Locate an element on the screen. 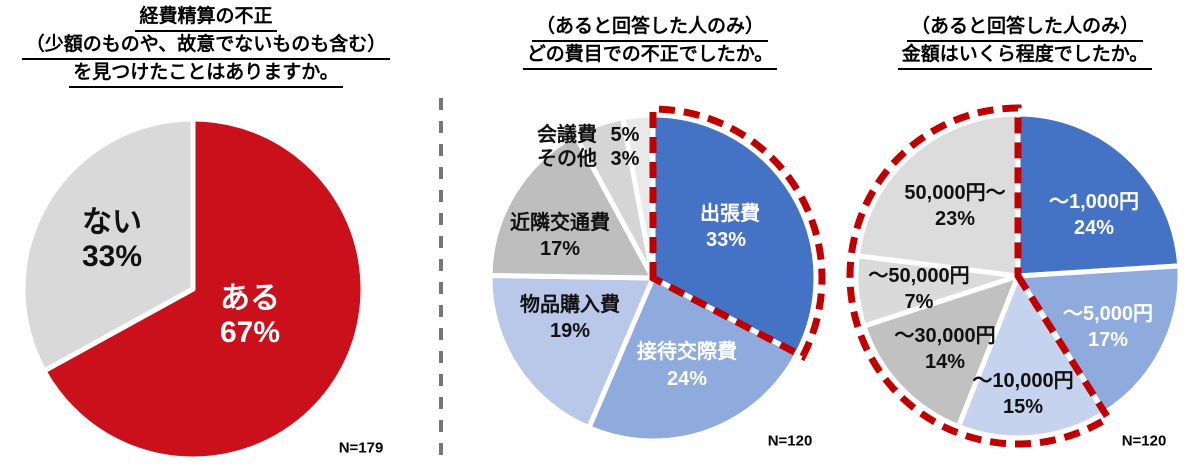 The width and height of the screenshot is (1200, 473). pie-slice-percent-label: 23% is located at coordinates (955, 219).